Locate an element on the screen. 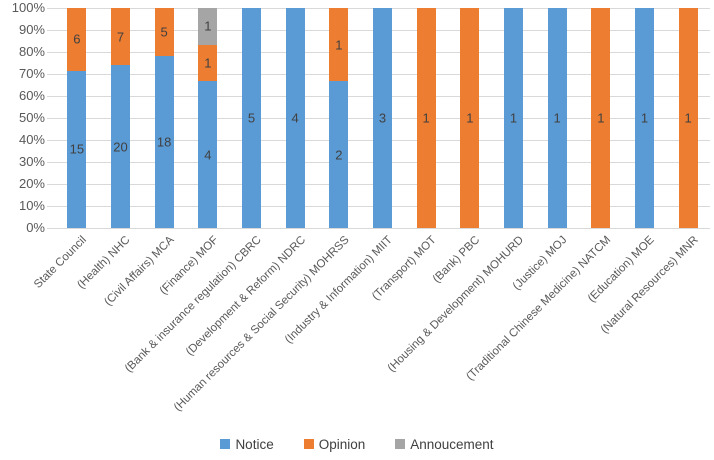  bar-segment-notice: 3 is located at coordinates (382, 118).